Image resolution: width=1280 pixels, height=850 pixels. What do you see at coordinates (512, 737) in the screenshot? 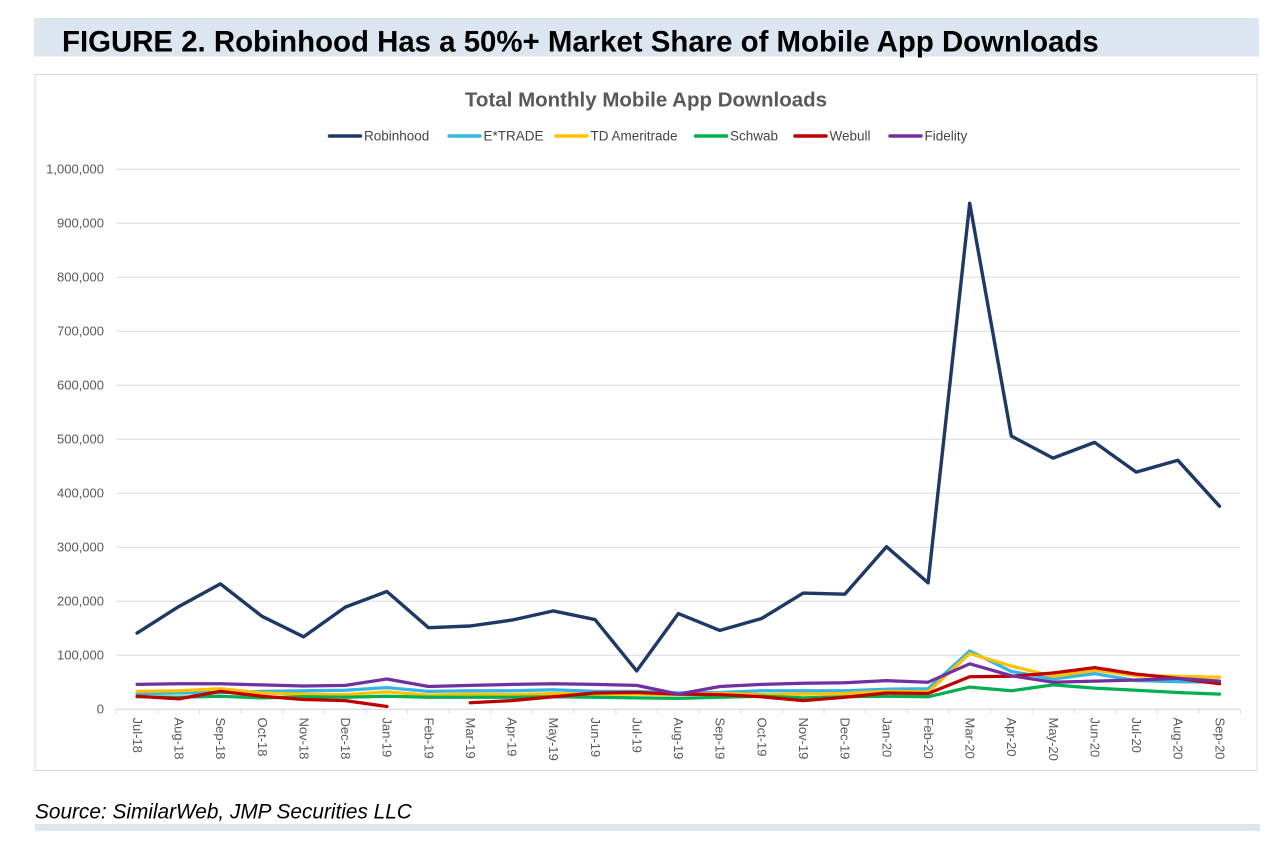
I see `svg-text: Apr-19` at bounding box center [512, 737].